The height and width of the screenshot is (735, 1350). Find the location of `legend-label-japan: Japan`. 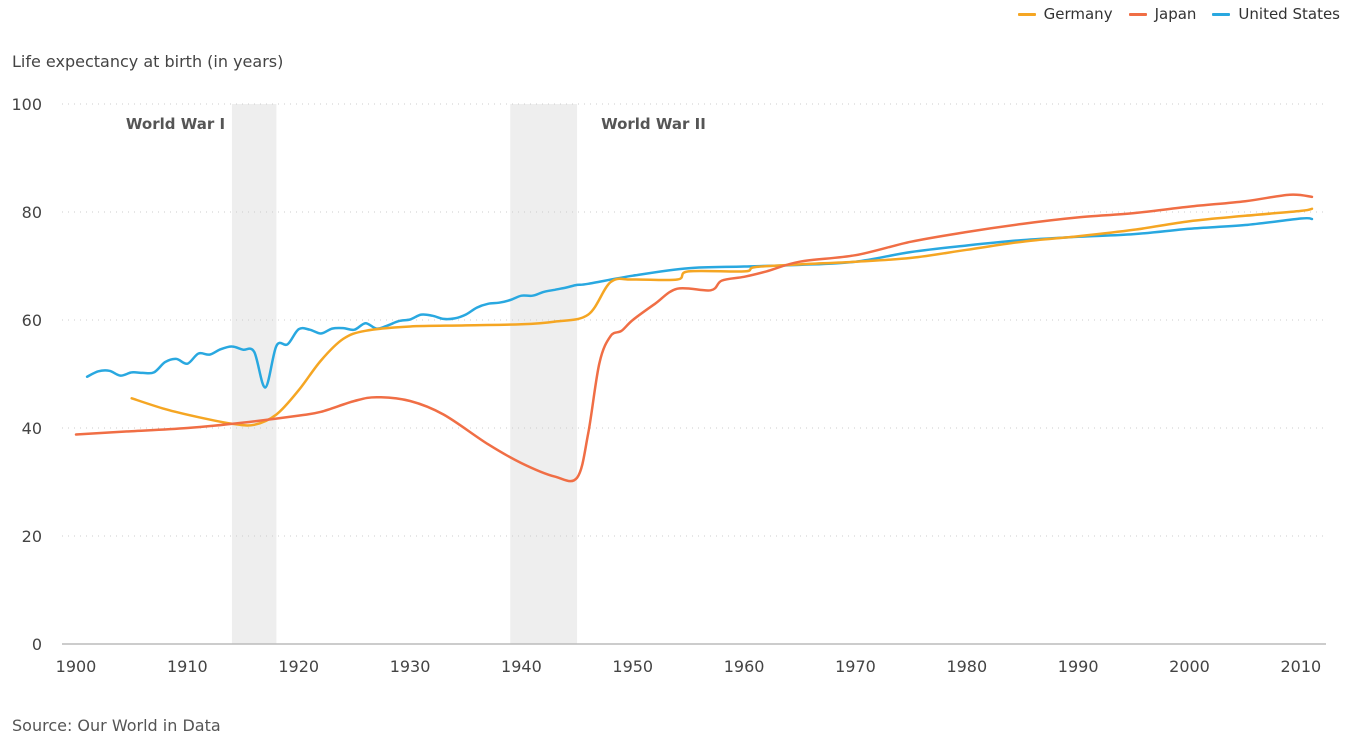

legend-label-japan: Japan is located at coordinates (1175, 14).